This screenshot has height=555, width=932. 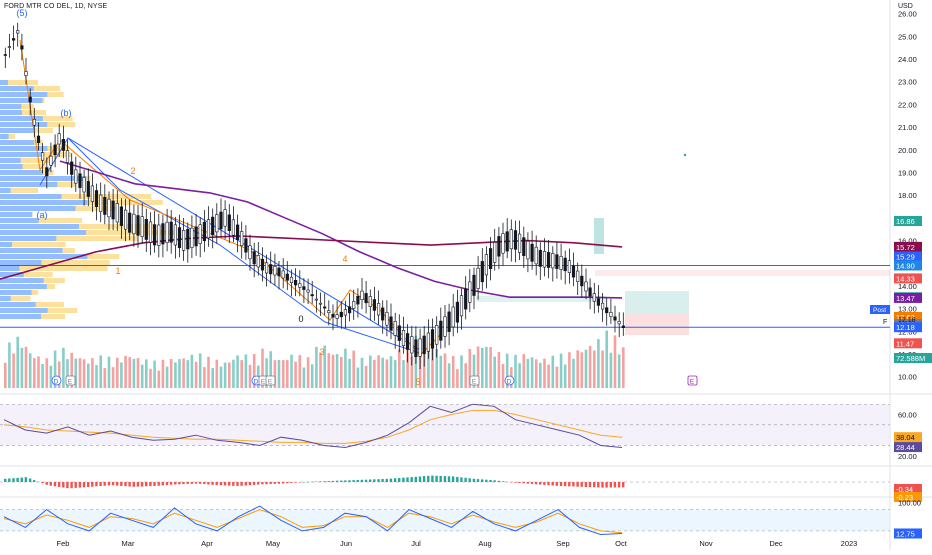 What do you see at coordinates (907, 320) in the screenshot?
I see `current-price-label: 12.18` at bounding box center [907, 320].